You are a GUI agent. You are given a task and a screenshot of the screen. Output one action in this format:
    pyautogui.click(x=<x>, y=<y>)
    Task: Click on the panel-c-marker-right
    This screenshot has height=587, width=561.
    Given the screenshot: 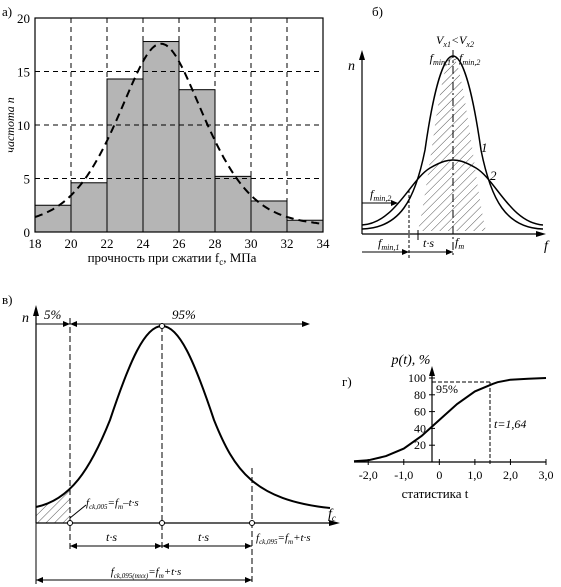 What is the action you would take?
    pyautogui.click(x=252, y=523)
    